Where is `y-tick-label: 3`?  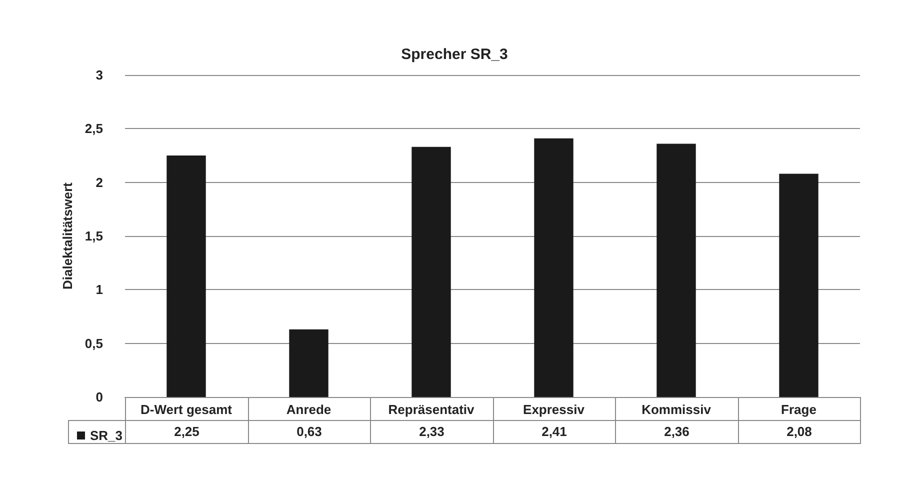 y-tick-label: 3 is located at coordinates (99, 75).